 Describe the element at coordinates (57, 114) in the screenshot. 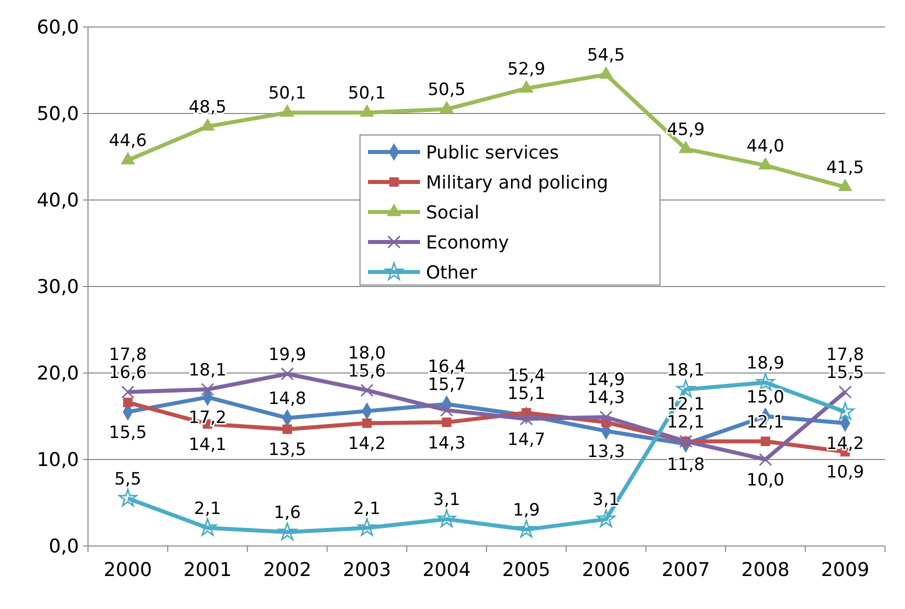

I see `y-tick-label: 50,0` at that location.